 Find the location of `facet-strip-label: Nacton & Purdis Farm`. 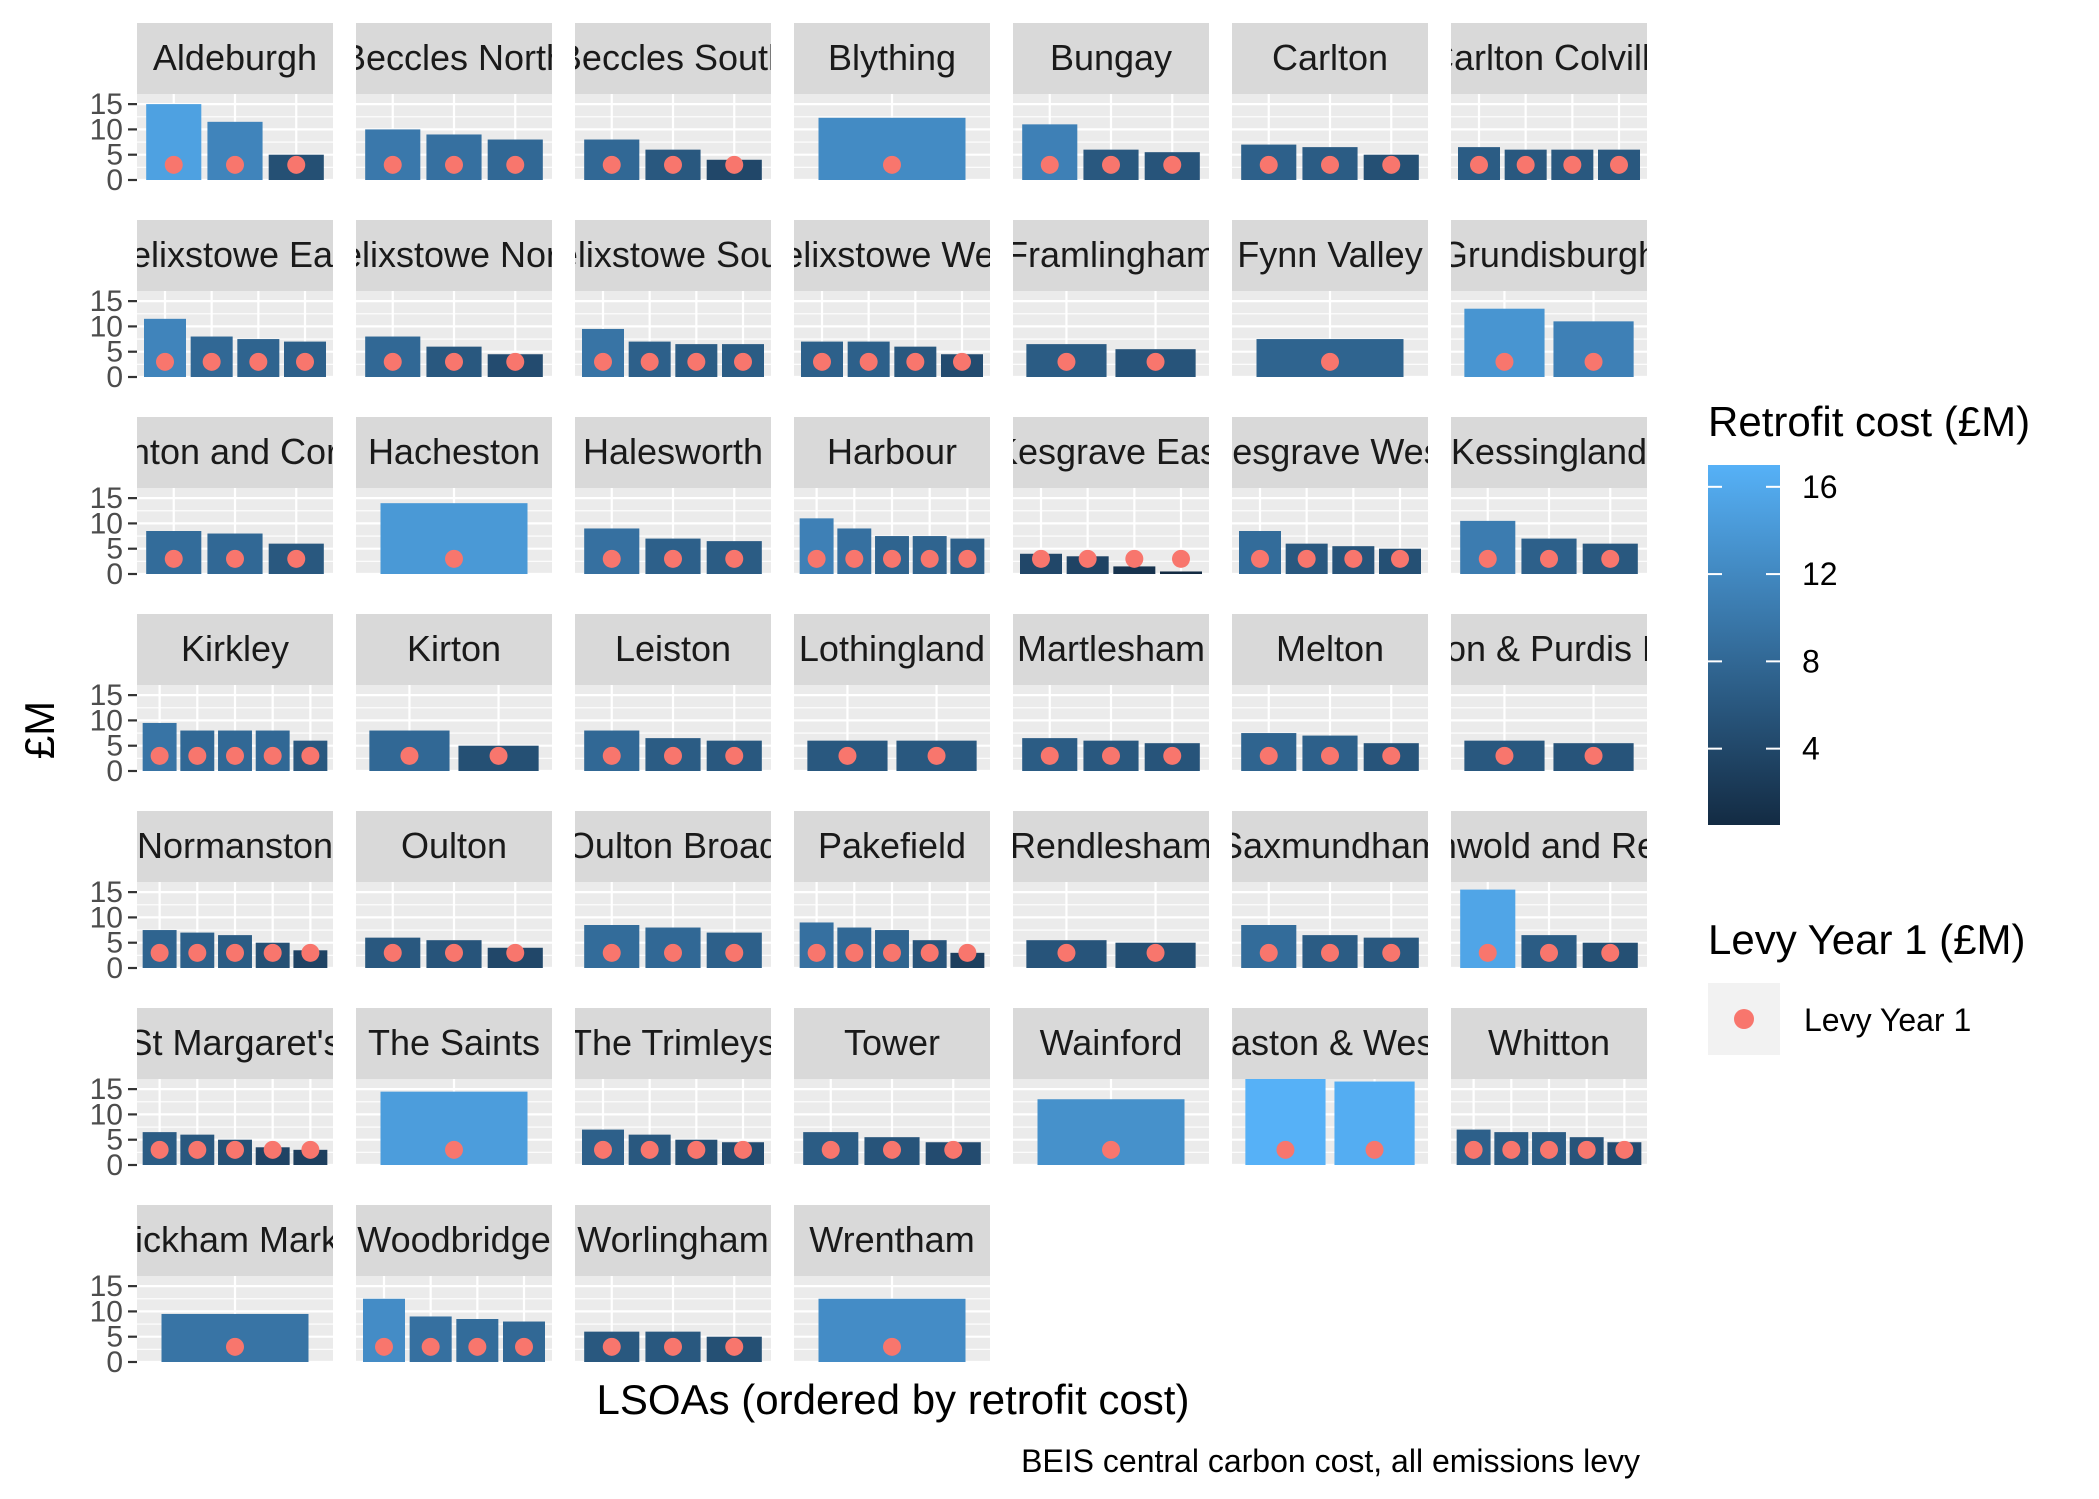

facet-strip-label: Nacton & Purdis Farm is located at coordinates (1549, 648).